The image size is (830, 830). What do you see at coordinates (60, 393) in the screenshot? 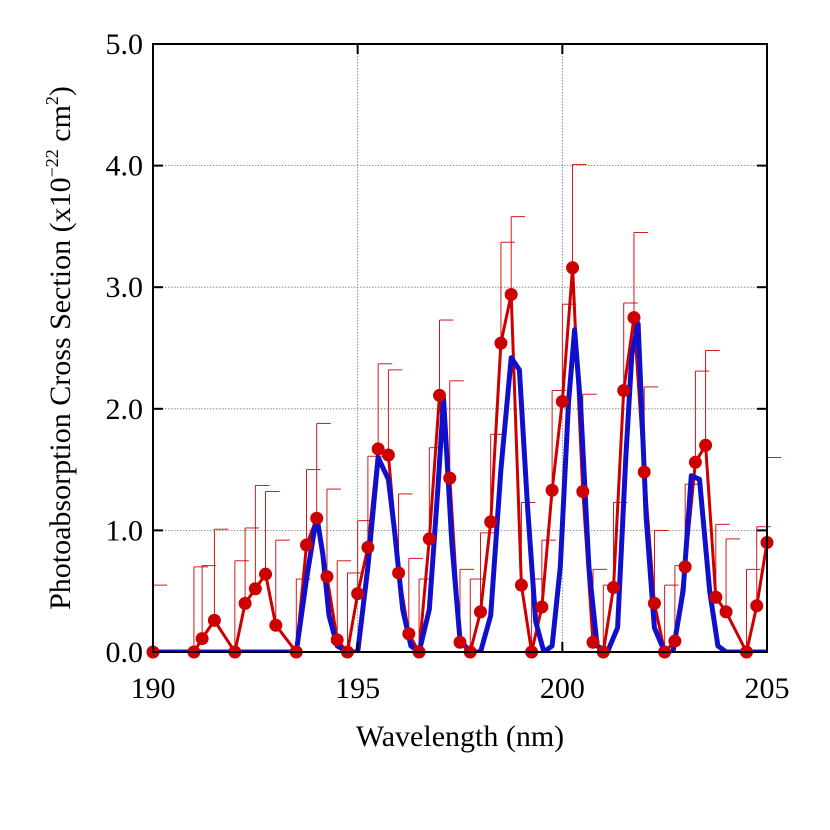
I see `y-axis-title-main: Photoabsorption Cross Section (x10` at bounding box center [60, 393].